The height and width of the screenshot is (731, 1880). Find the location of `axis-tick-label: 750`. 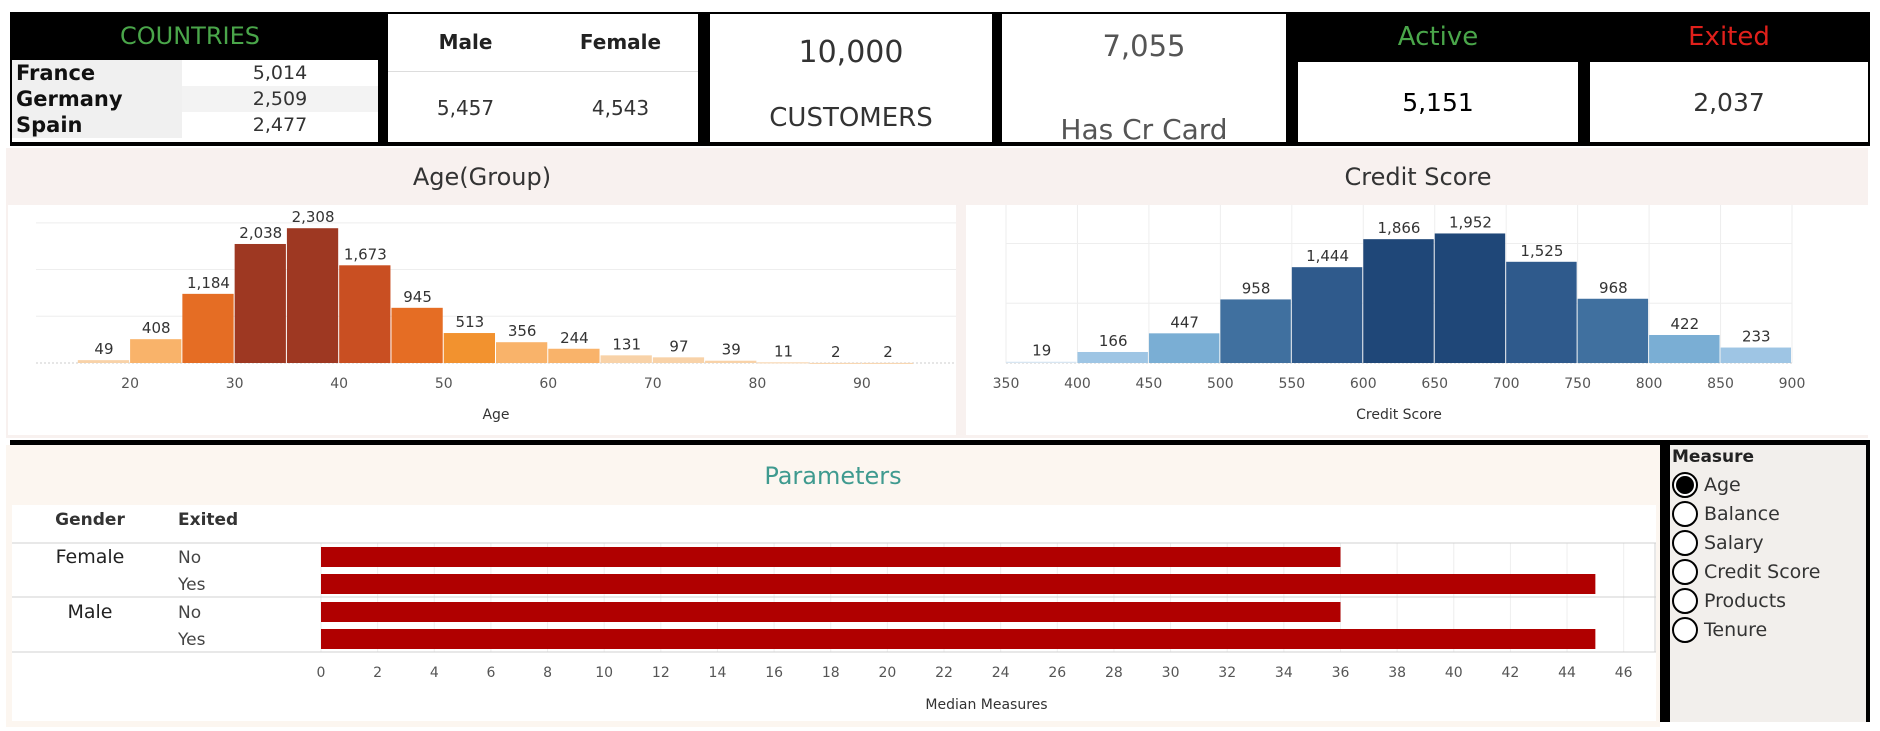

axis-tick-label: 750 is located at coordinates (1577, 384).